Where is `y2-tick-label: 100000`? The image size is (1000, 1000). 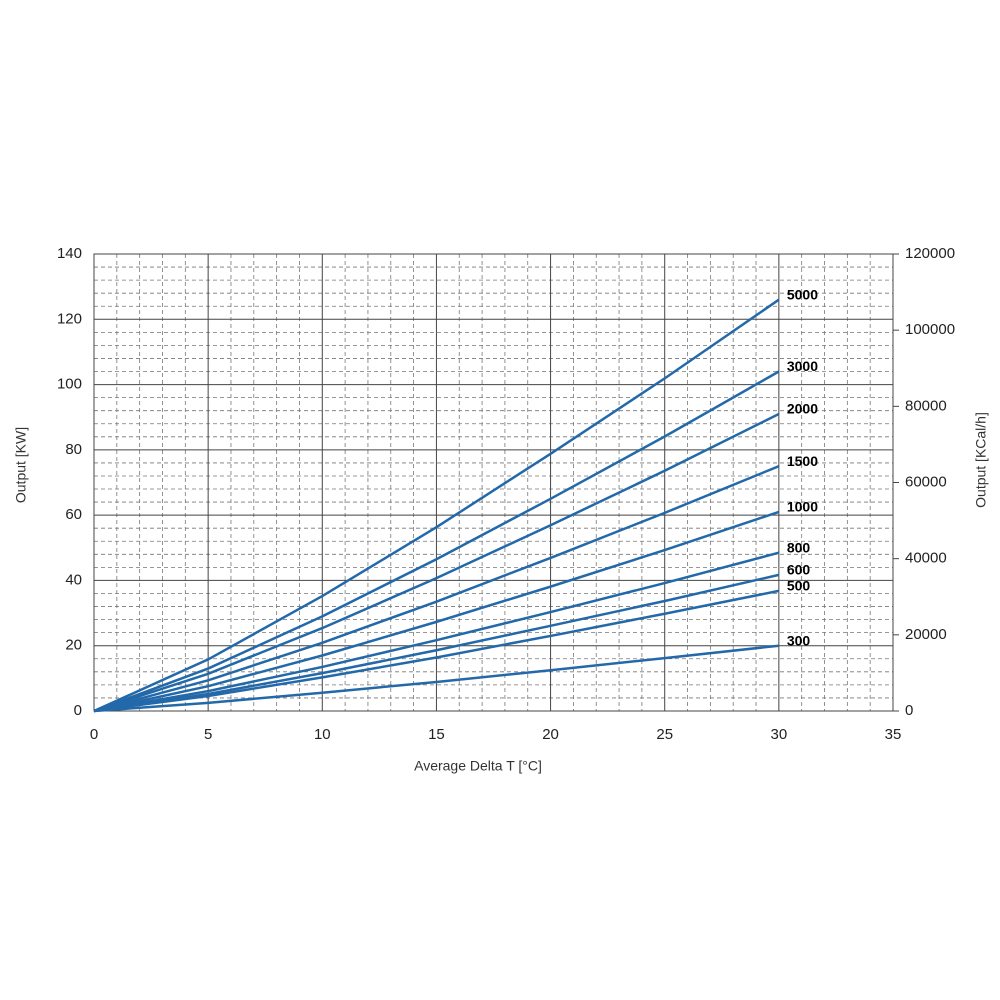 y2-tick-label: 100000 is located at coordinates (930, 329).